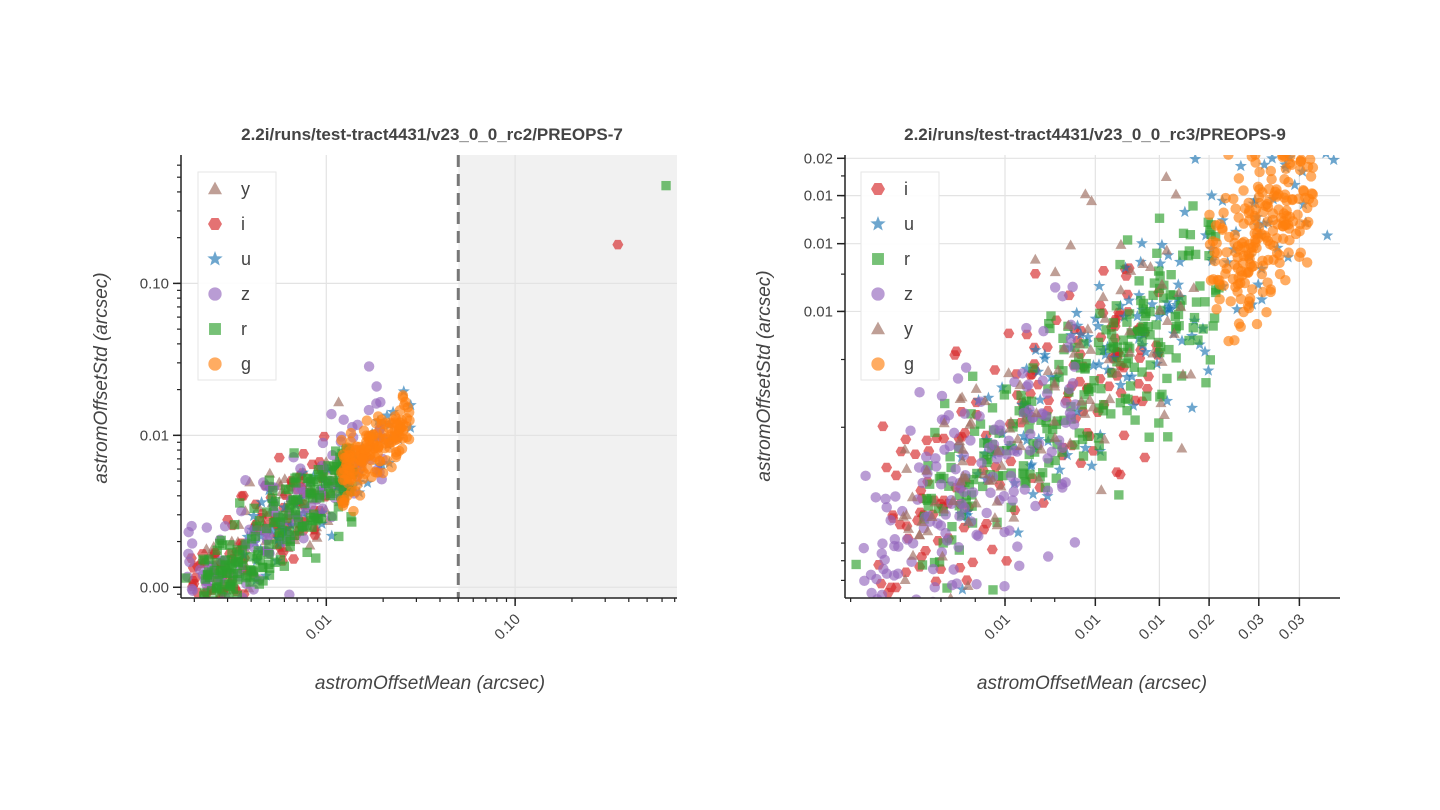 The image size is (1440, 810). I want to click on right-point-i, so click(883, 426).